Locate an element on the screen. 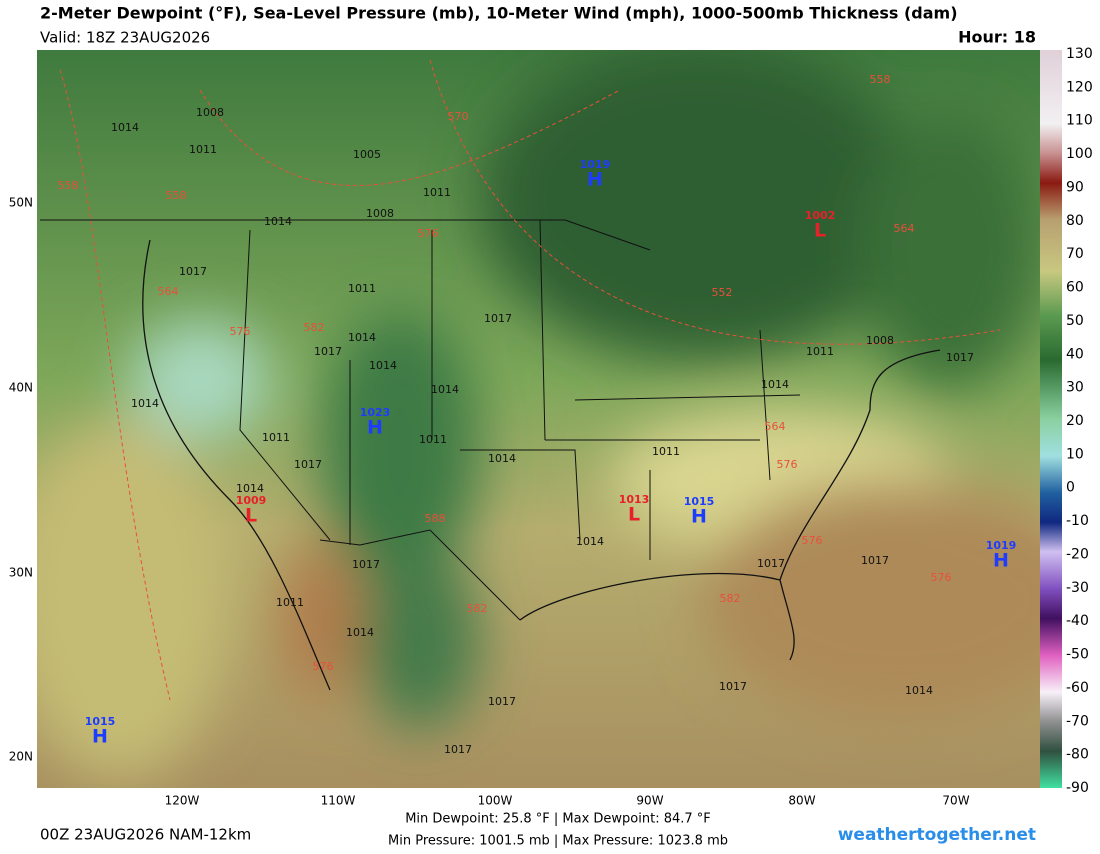 The image size is (1100, 854). thickness-label: 570 is located at coordinates (458, 116).